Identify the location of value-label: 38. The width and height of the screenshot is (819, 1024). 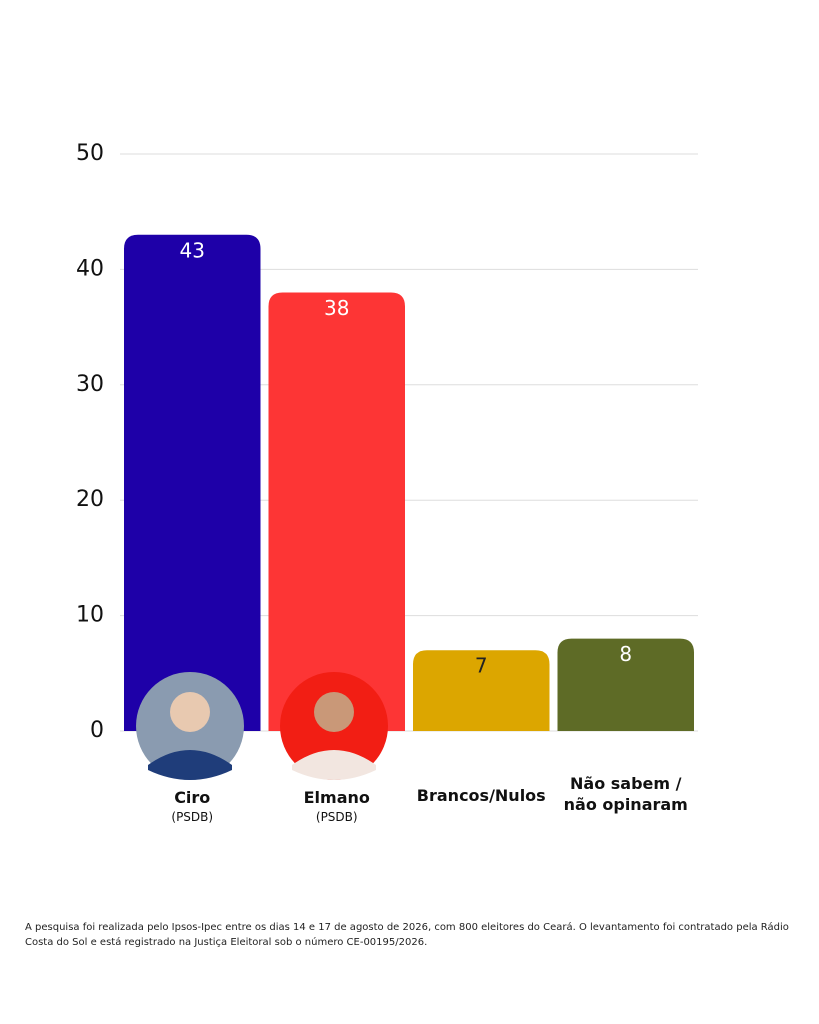
(336, 308).